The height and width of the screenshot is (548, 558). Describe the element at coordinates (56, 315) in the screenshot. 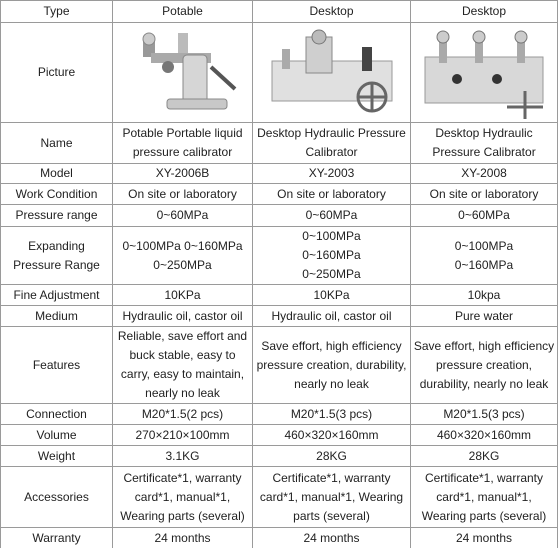

I see `cell-text: Medium` at that location.